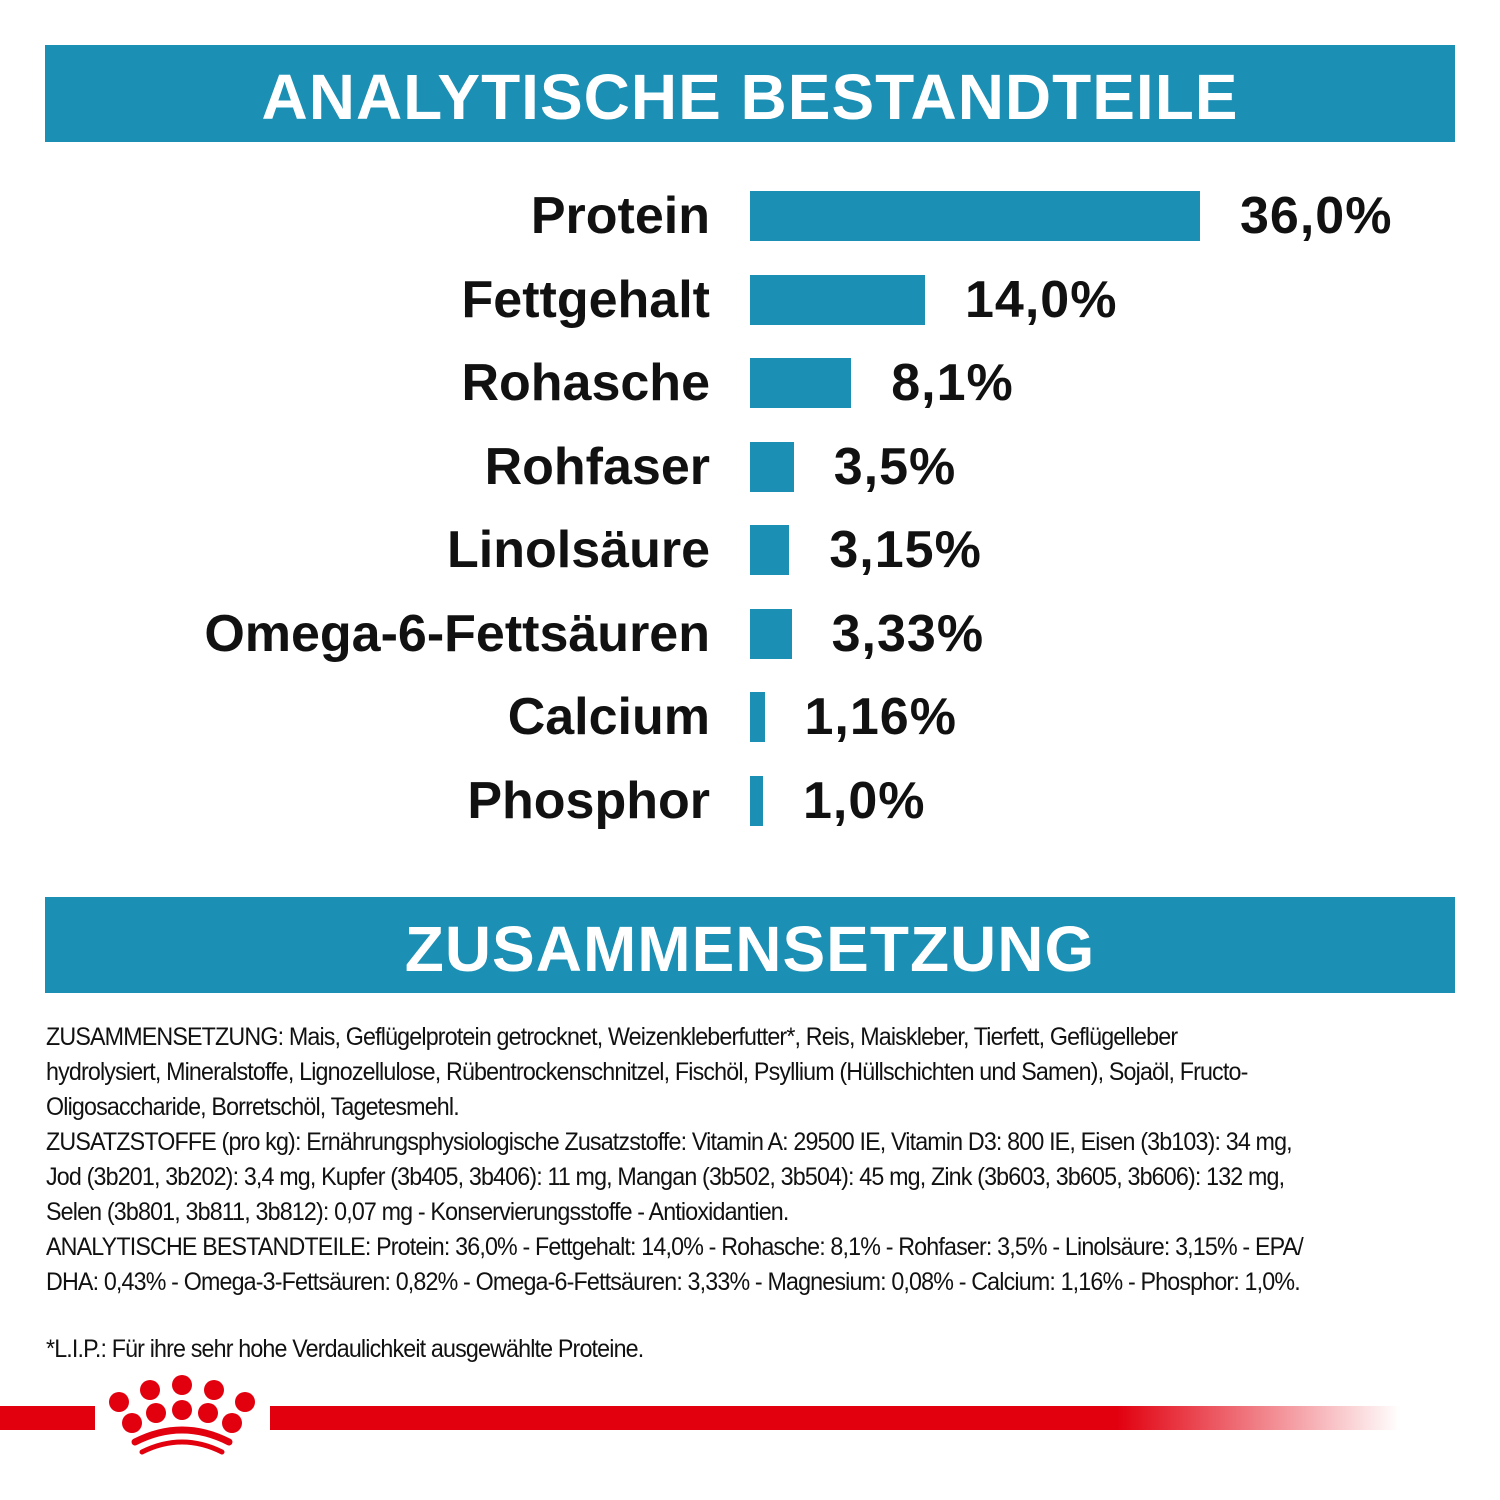 Image resolution: width=1500 pixels, height=1500 pixels. I want to click on bar-label: Protein, so click(620, 216).